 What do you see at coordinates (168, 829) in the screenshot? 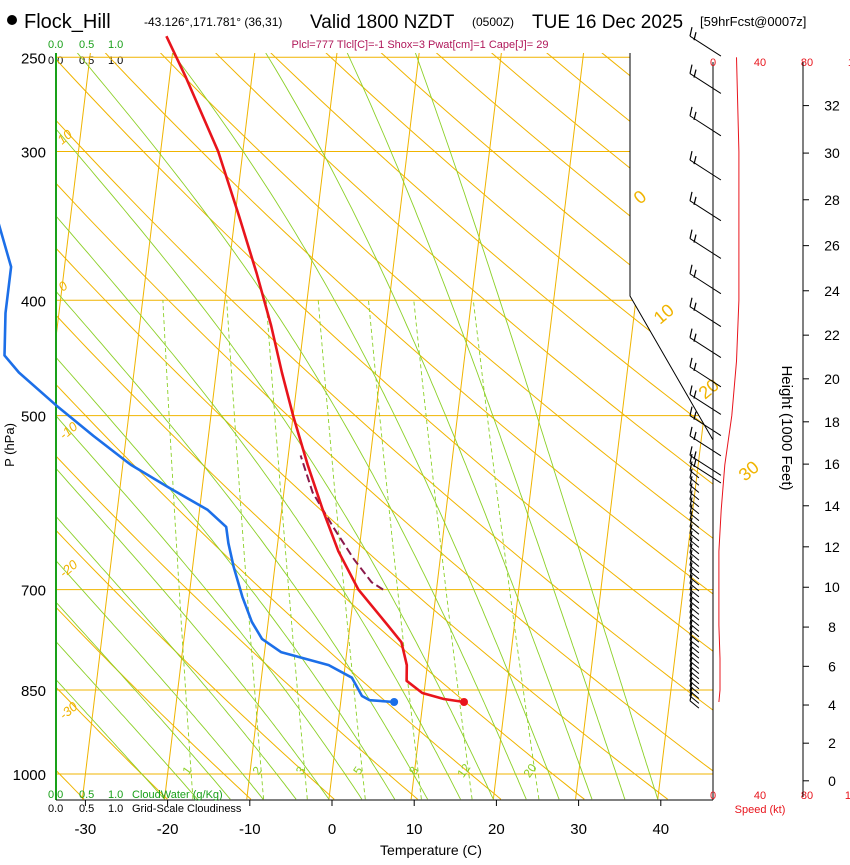
I see `temperature-tick-label: -20` at bounding box center [168, 829].